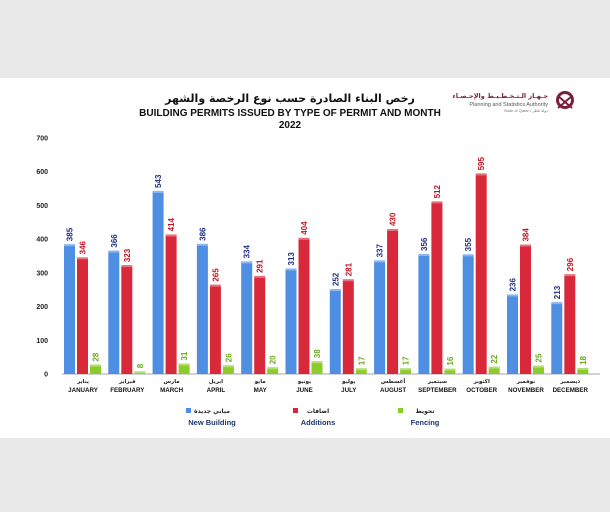  What do you see at coordinates (171, 382) in the screenshot?
I see `x-tick-label-ar: مارس` at bounding box center [171, 382].